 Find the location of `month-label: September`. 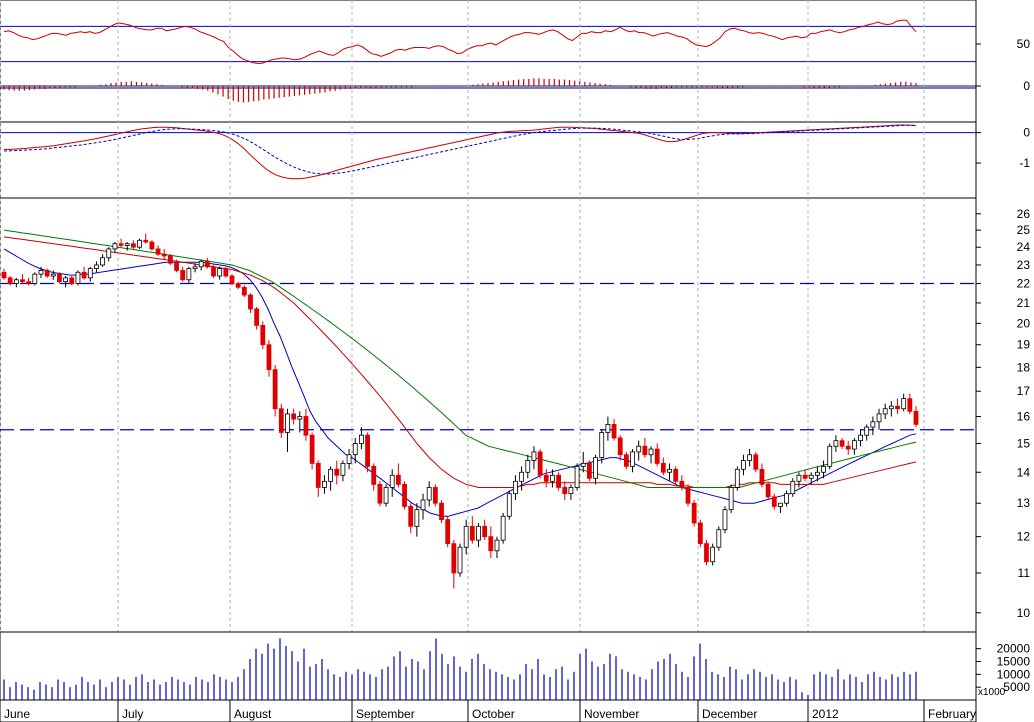

month-label: September is located at coordinates (385, 714).